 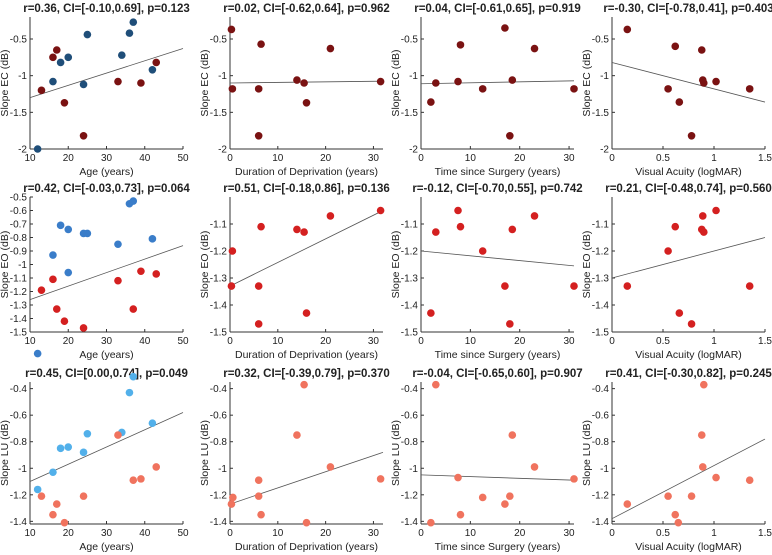 I want to click on y-tick-label: -0.7, so click(x=19, y=225).